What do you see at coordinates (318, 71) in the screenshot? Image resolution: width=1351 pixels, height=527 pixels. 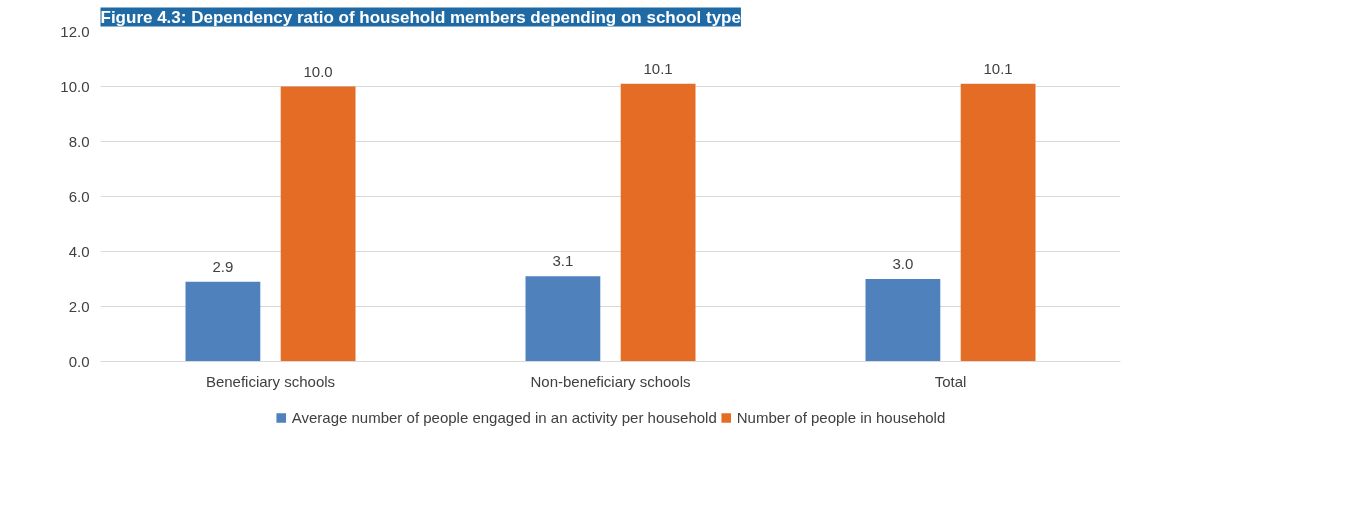 I see `data-label: 10.0` at bounding box center [318, 71].